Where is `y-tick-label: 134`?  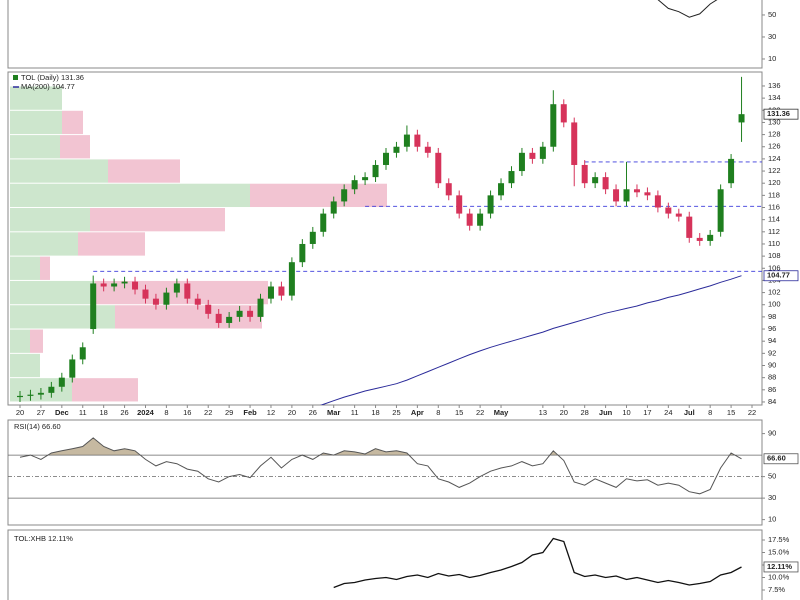
y-tick-label: 134 is located at coordinates (774, 97).